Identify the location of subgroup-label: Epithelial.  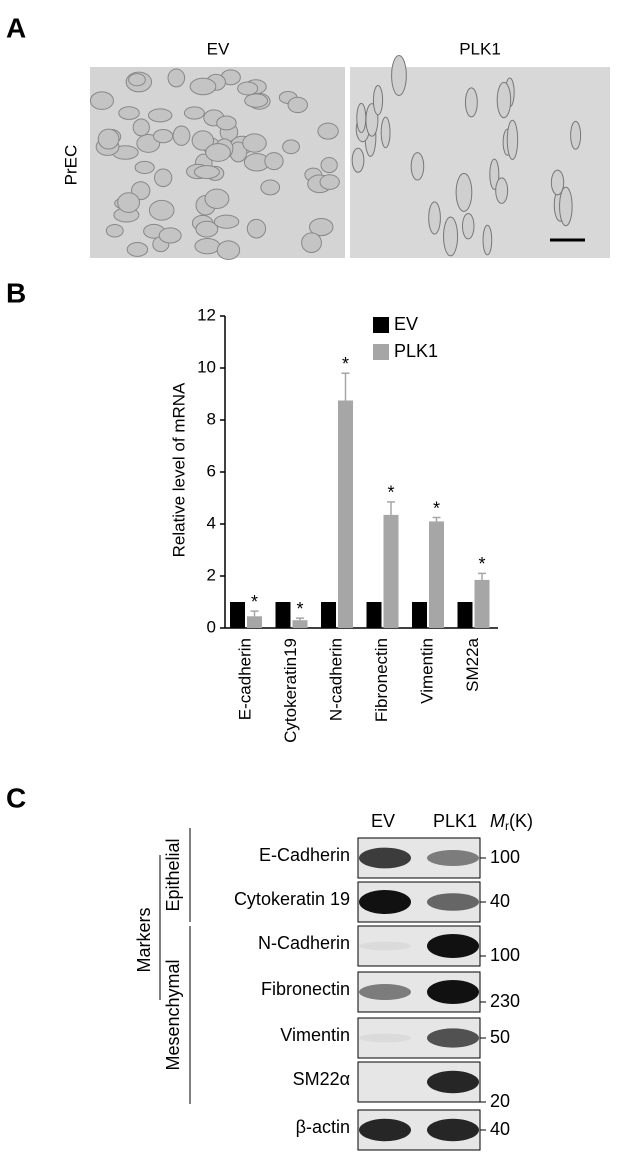
(173, 874).